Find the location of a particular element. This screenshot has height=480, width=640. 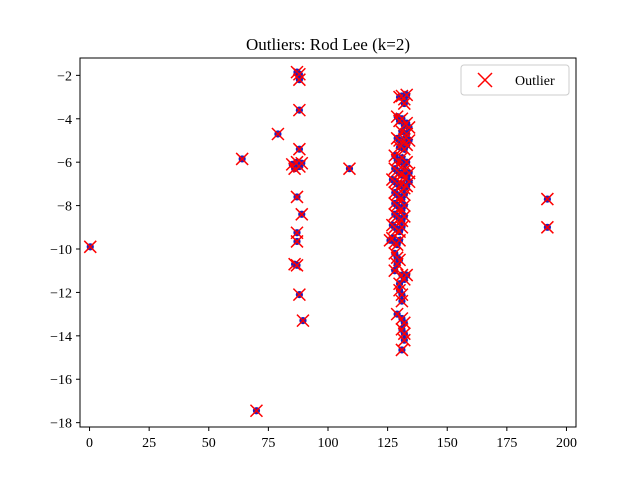

x-tick-label: 125 is located at coordinates (387, 443).